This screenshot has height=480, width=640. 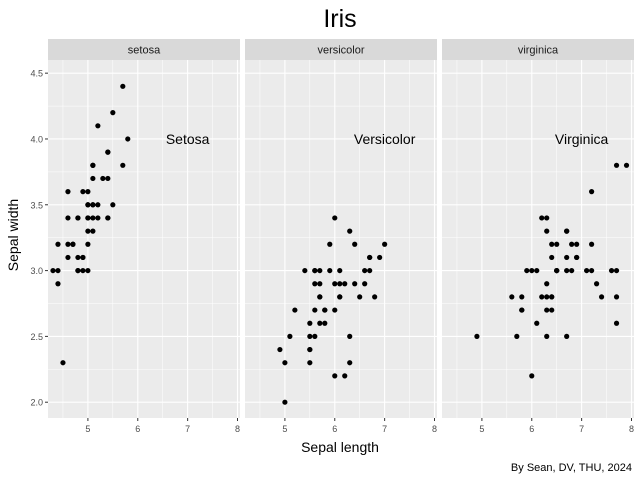 I want to click on y-axis-label: Sepal width, so click(x=13, y=235).